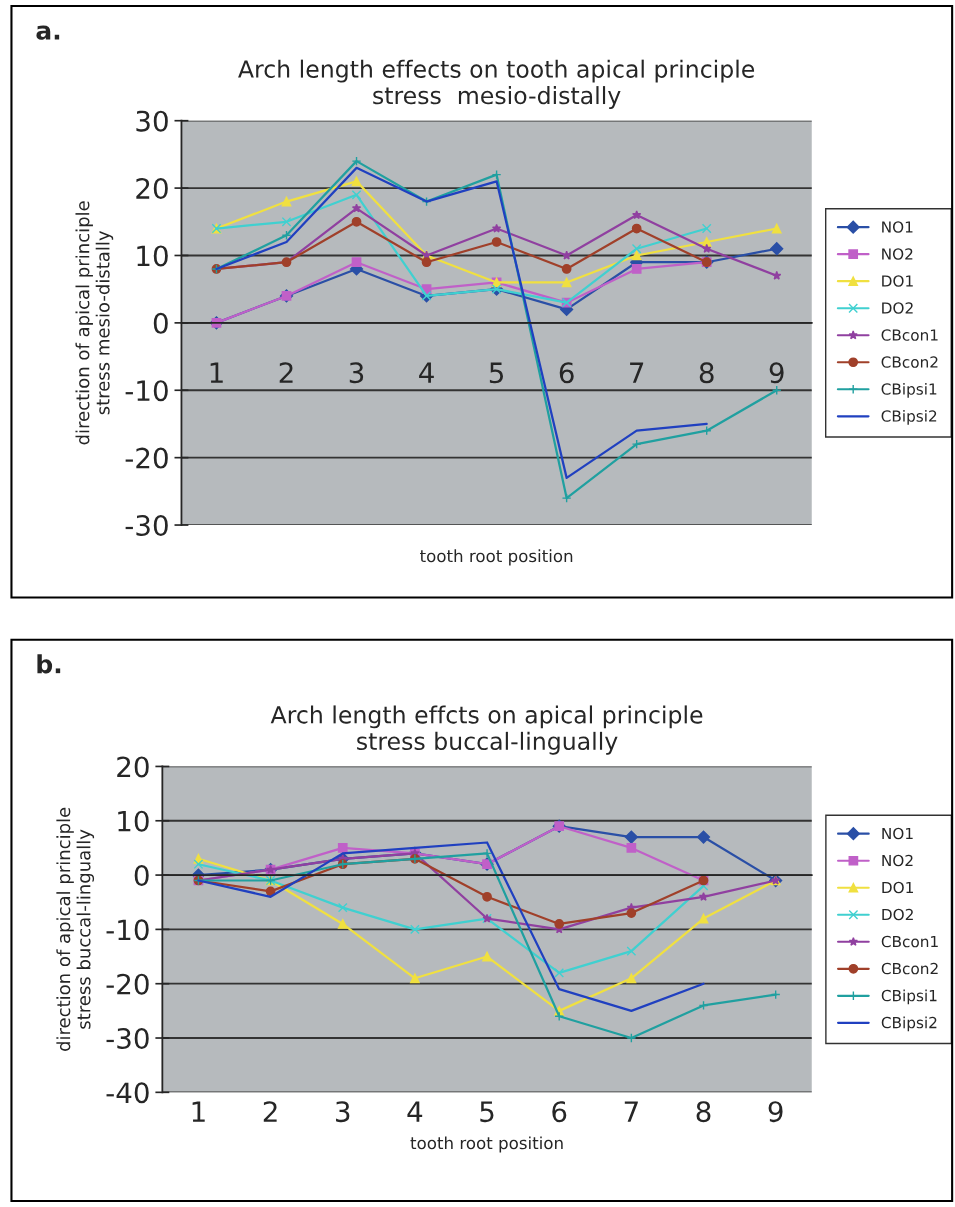 The width and height of the screenshot is (955, 1207). Describe the element at coordinates (94, 323) in the screenshot. I see `y-axis-title: direction of apical principle stress mesio-distally` at that location.